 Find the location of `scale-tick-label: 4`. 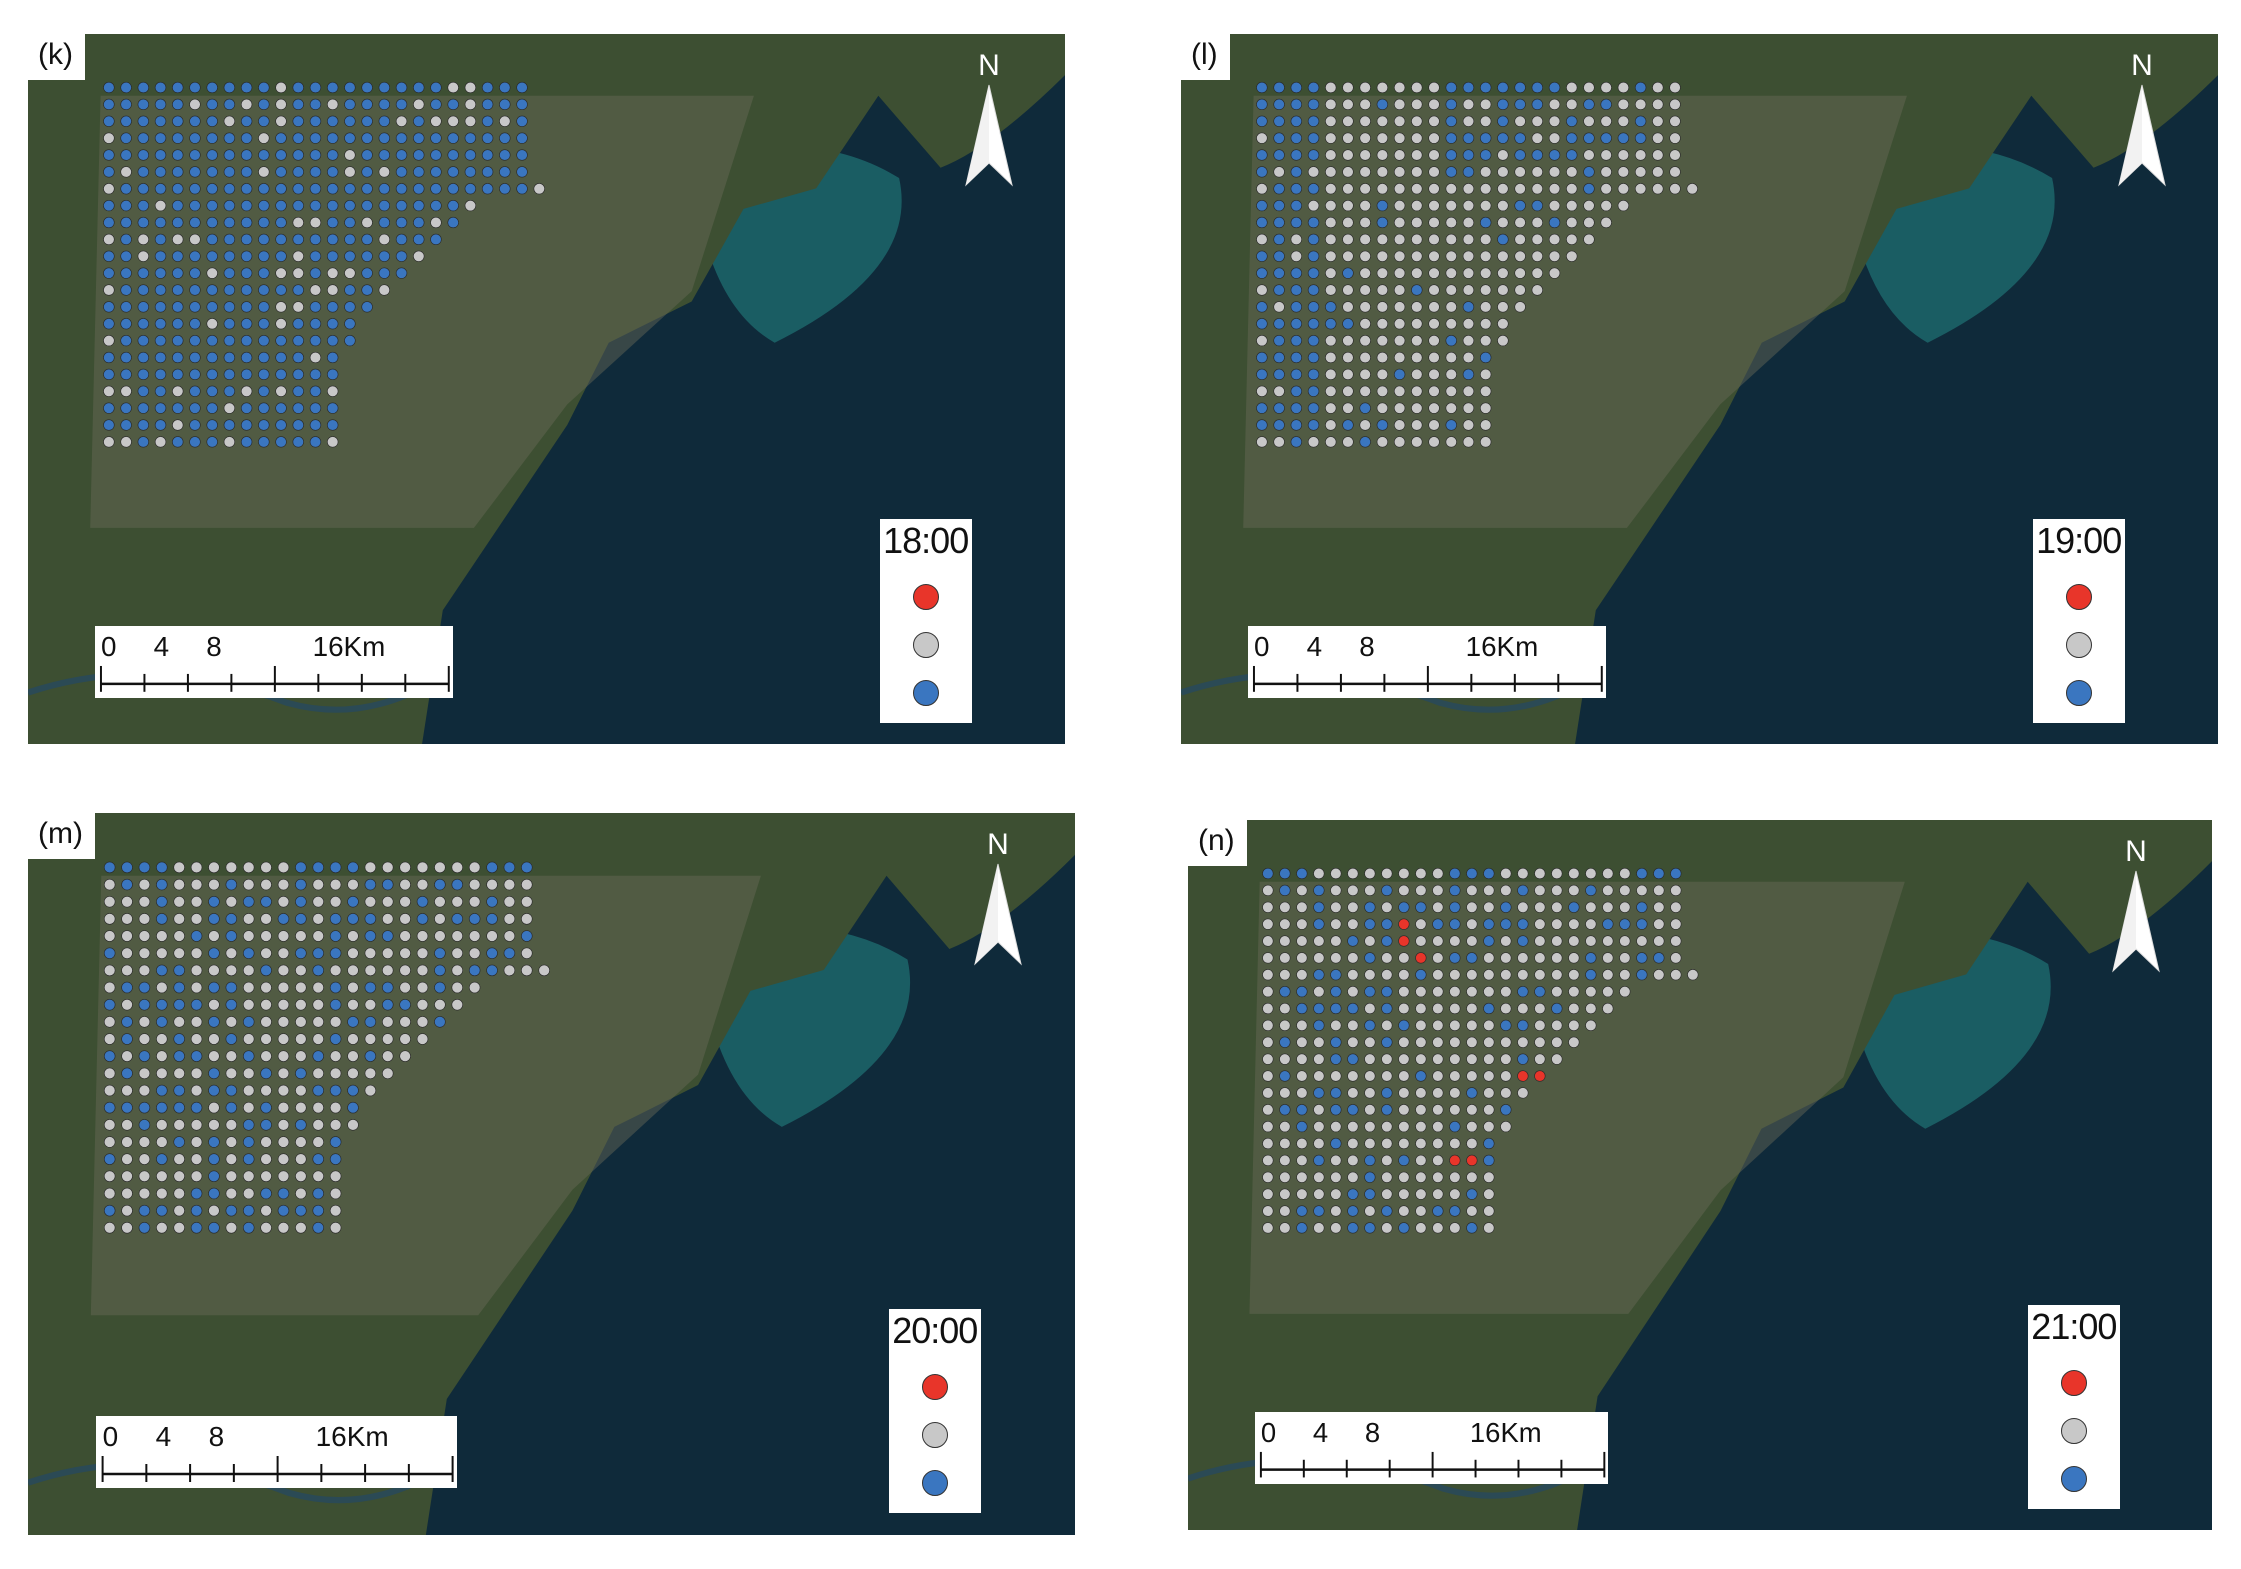

scale-tick-label: 4 is located at coordinates (161, 646).